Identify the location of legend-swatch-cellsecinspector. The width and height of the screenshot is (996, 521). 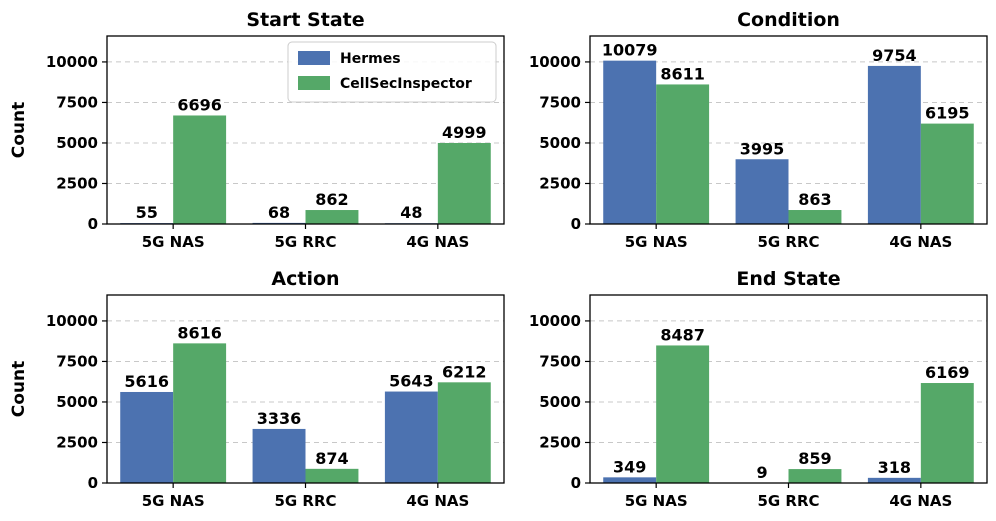
(314, 83).